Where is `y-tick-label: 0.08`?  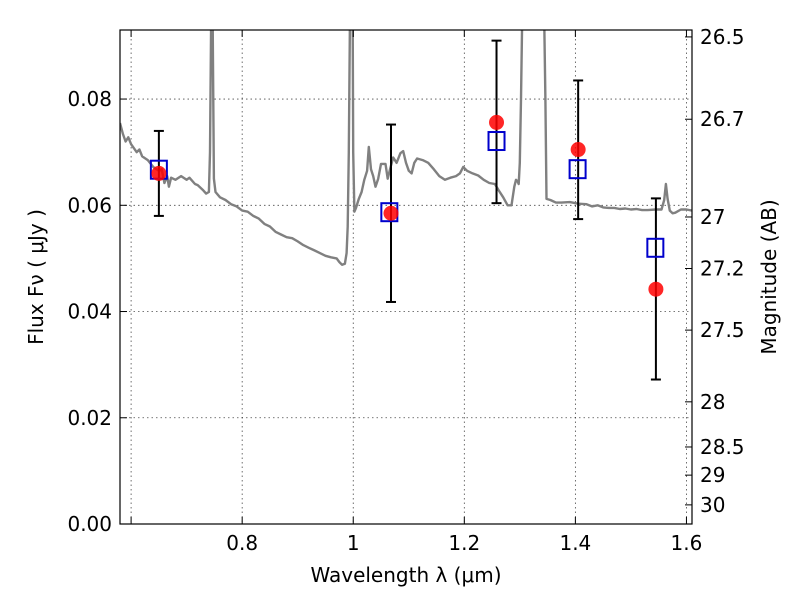
y-tick-label: 0.08 is located at coordinates (89, 99).